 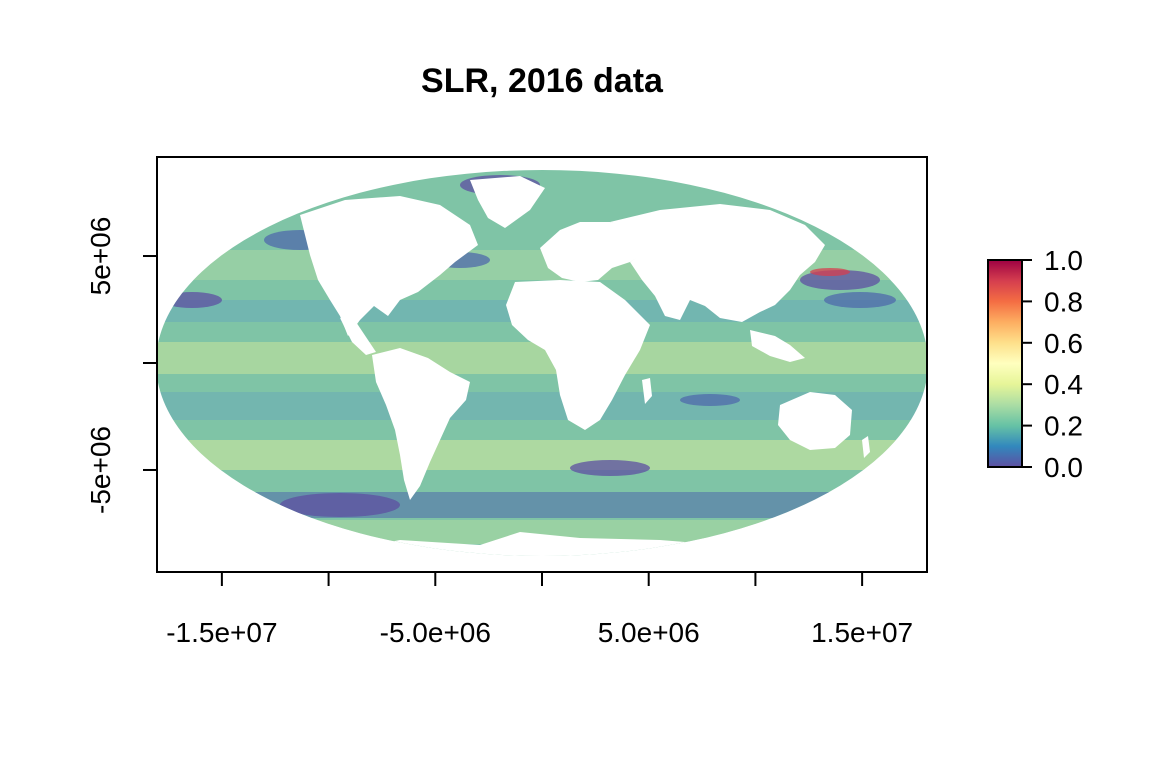 I want to click on landmass-south-america, so click(x=421, y=424).